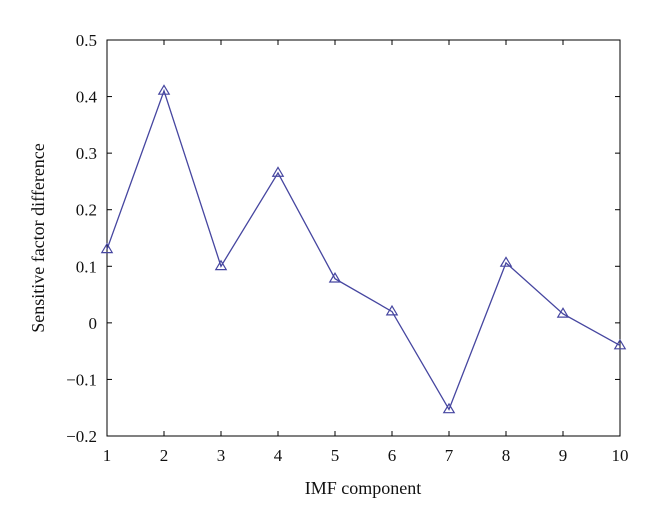  Describe the element at coordinates (563, 455) in the screenshot. I see `x-tick-label: 9` at that location.